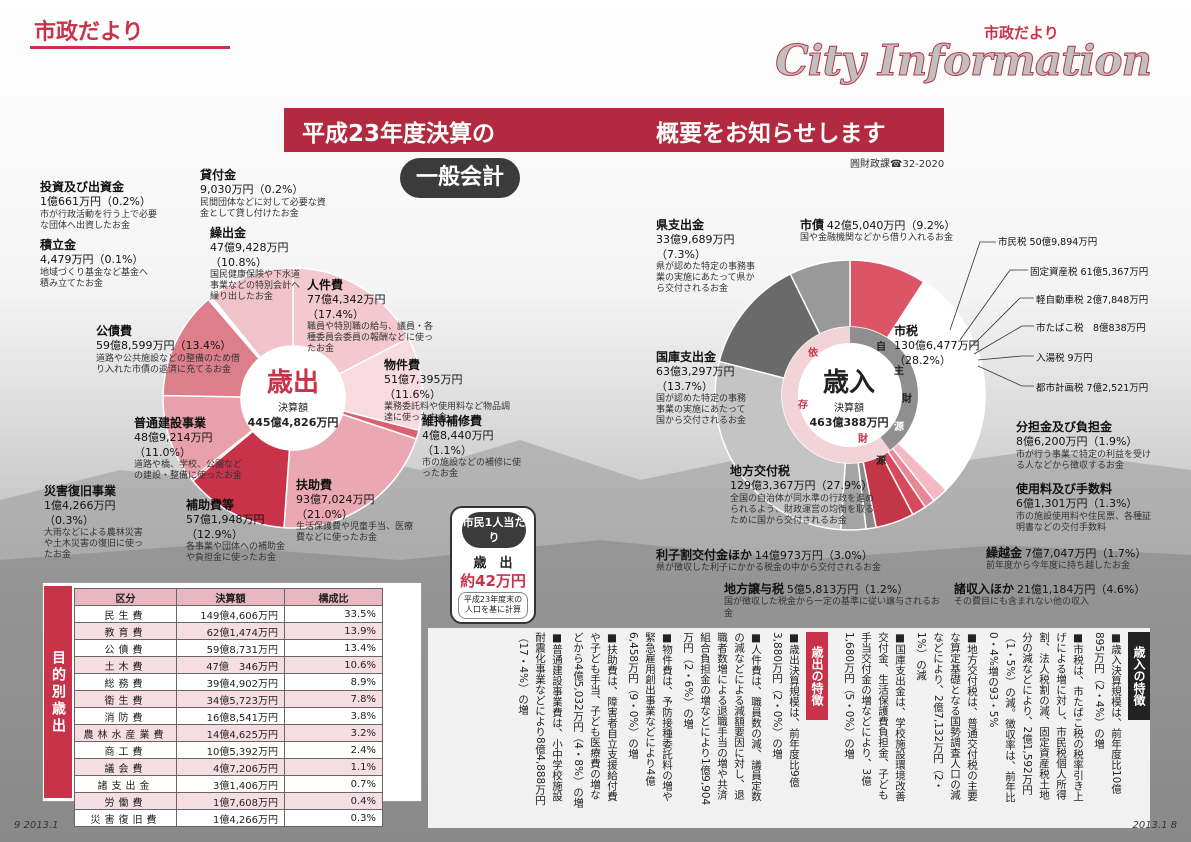 This screenshot has height=842, width=1191. Describe the element at coordinates (785, 710) in the screenshot. I see `feature-paragraph: ■歳出決算規模は、前年度比9億3,880万円（2・0%）の増` at that location.